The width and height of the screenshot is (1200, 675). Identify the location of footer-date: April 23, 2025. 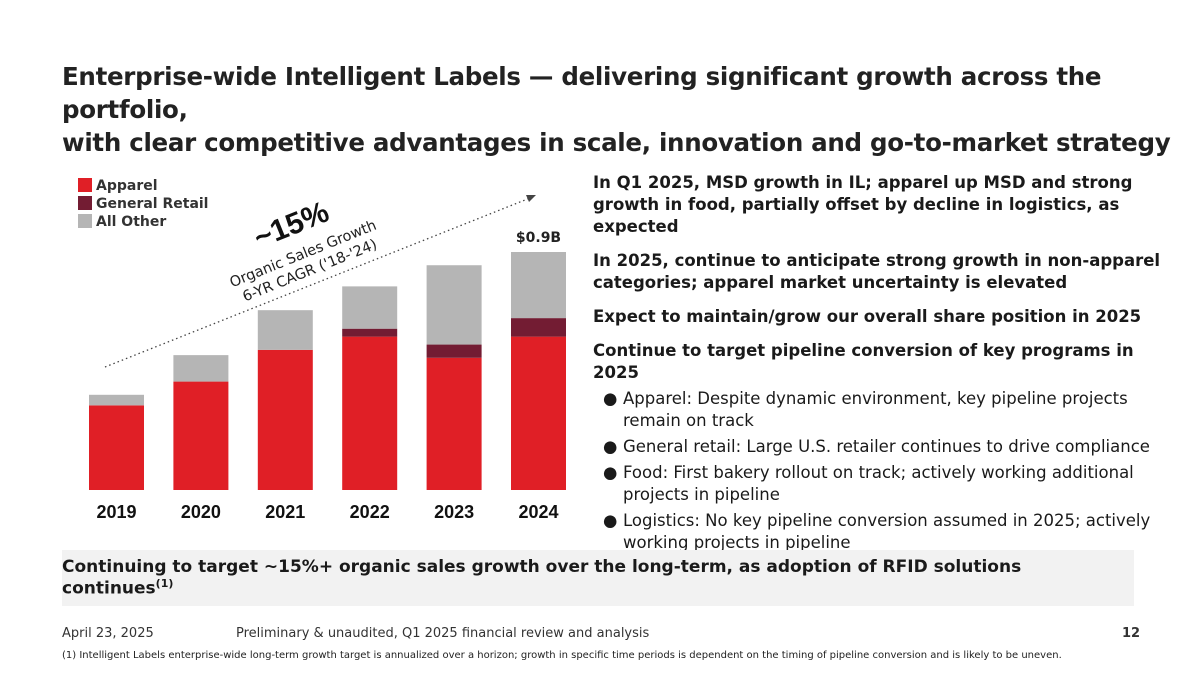
(108, 633).